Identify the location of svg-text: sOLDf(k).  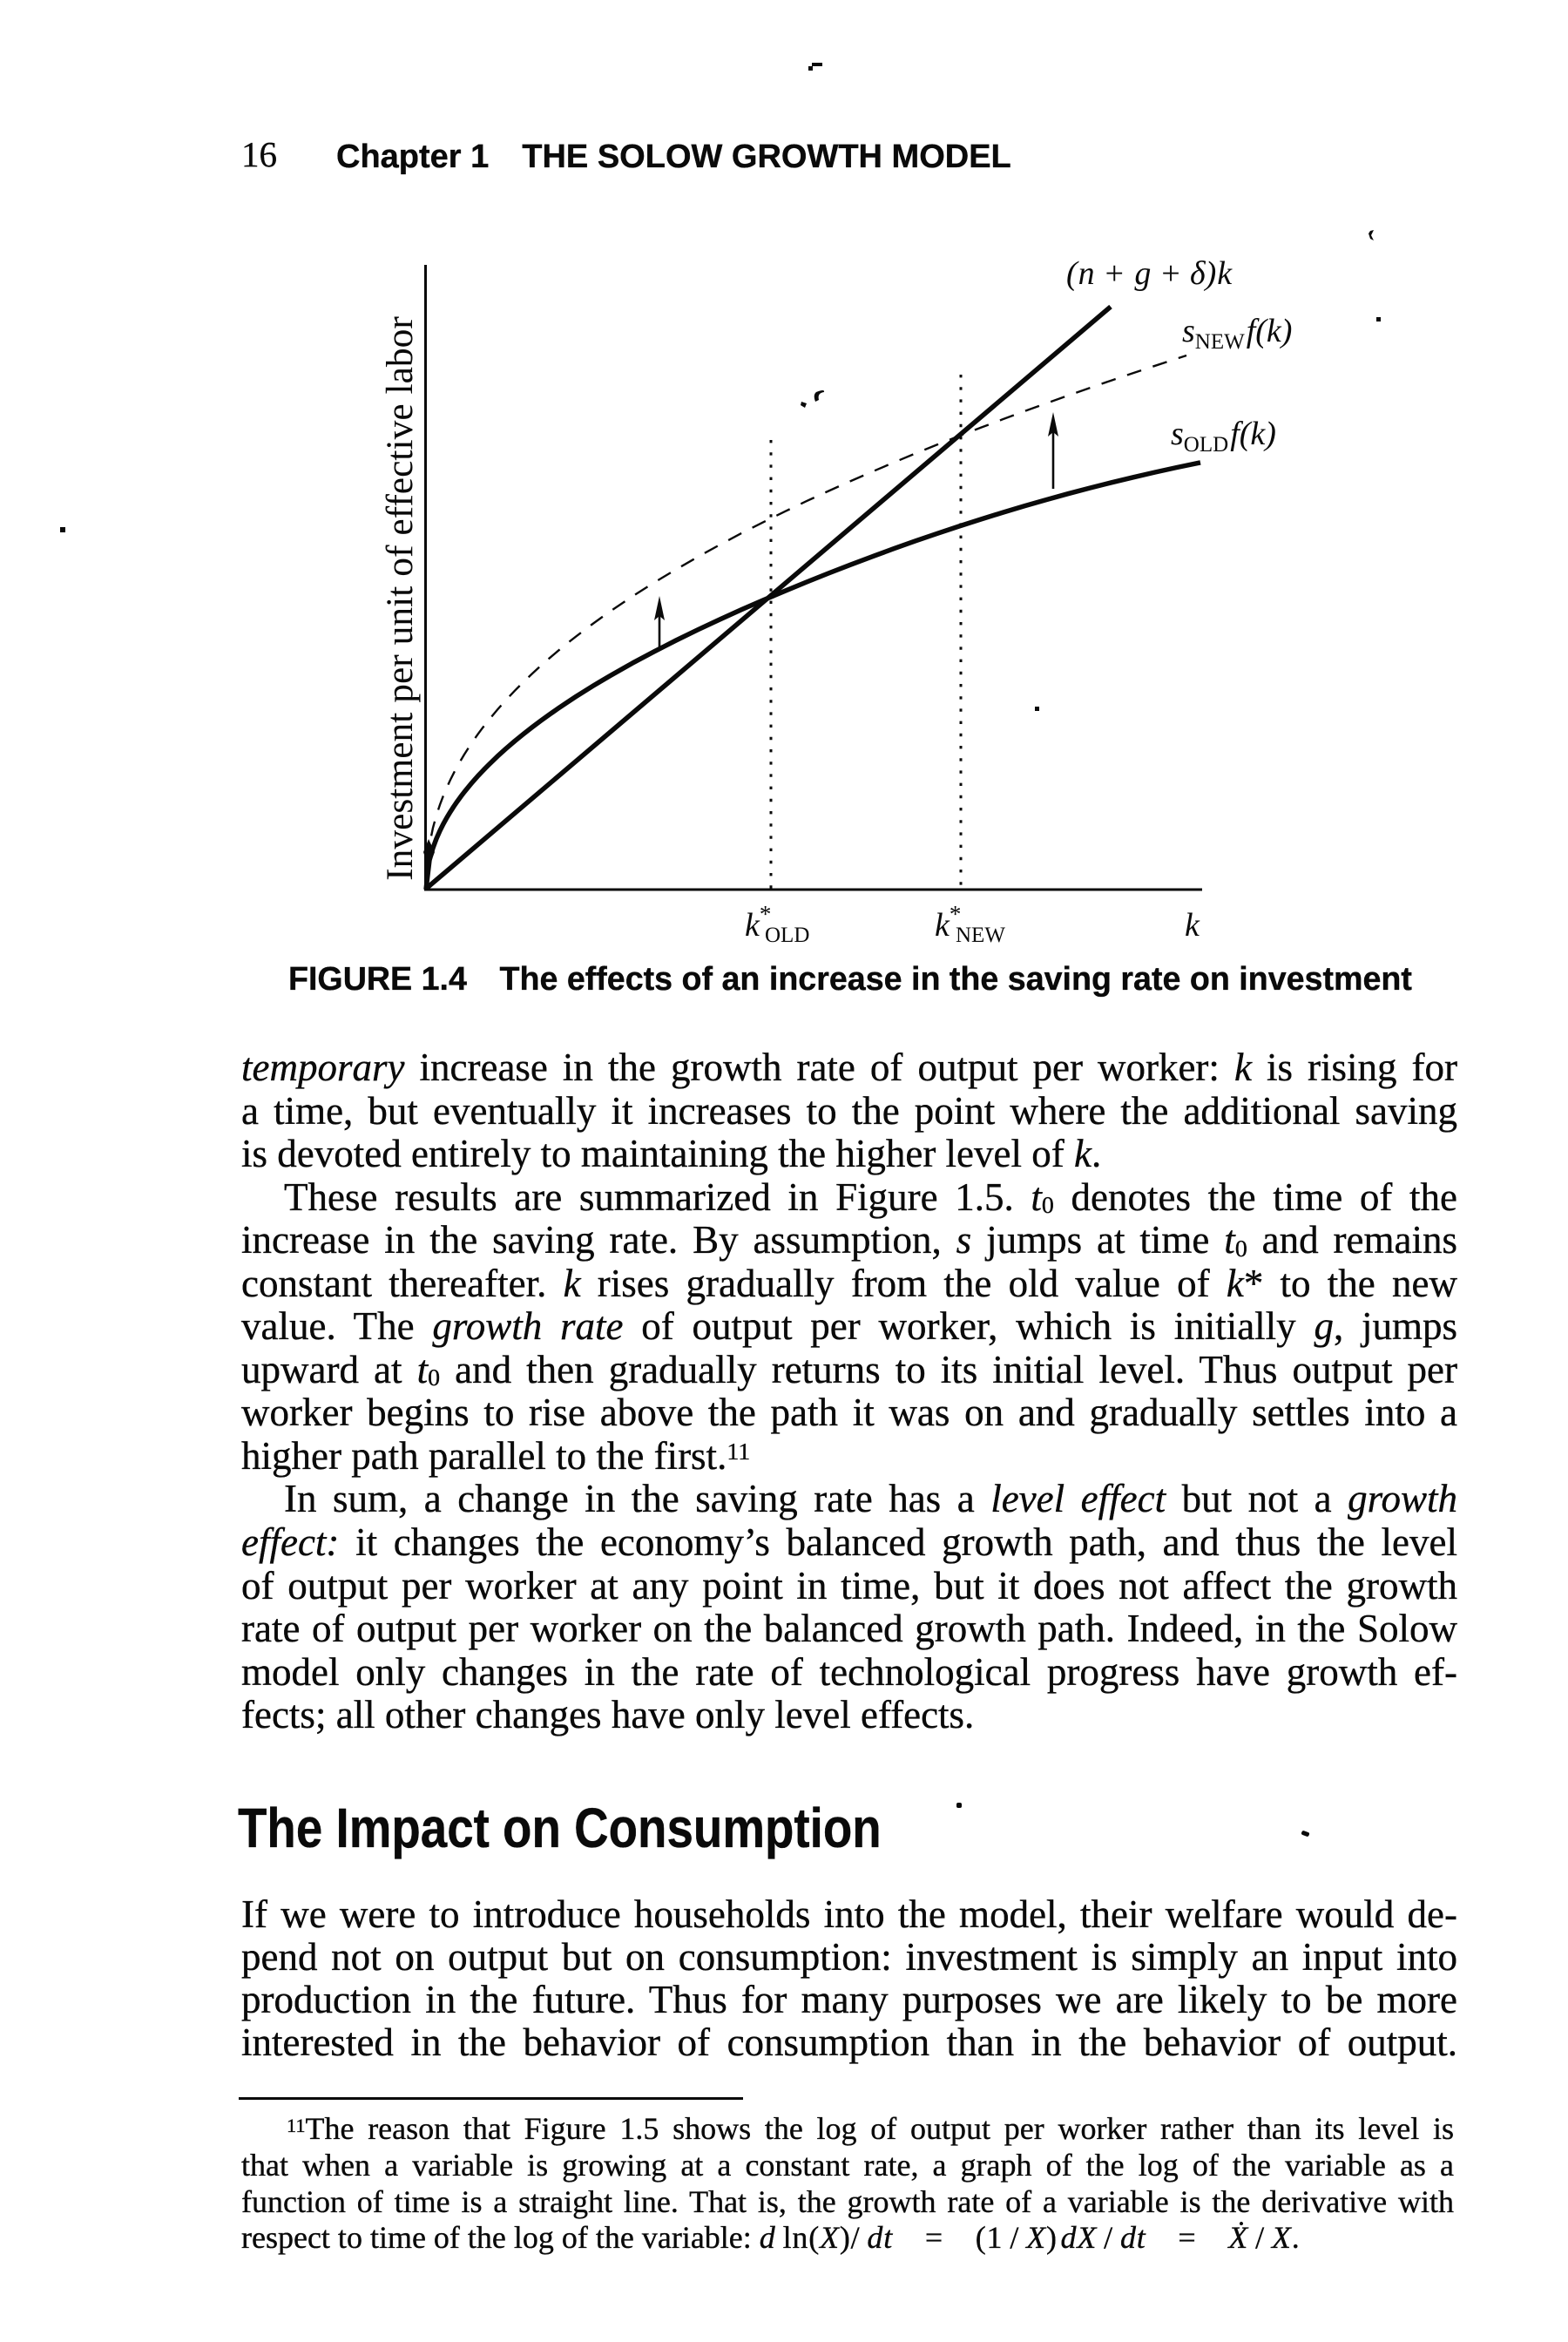
(1223, 436).